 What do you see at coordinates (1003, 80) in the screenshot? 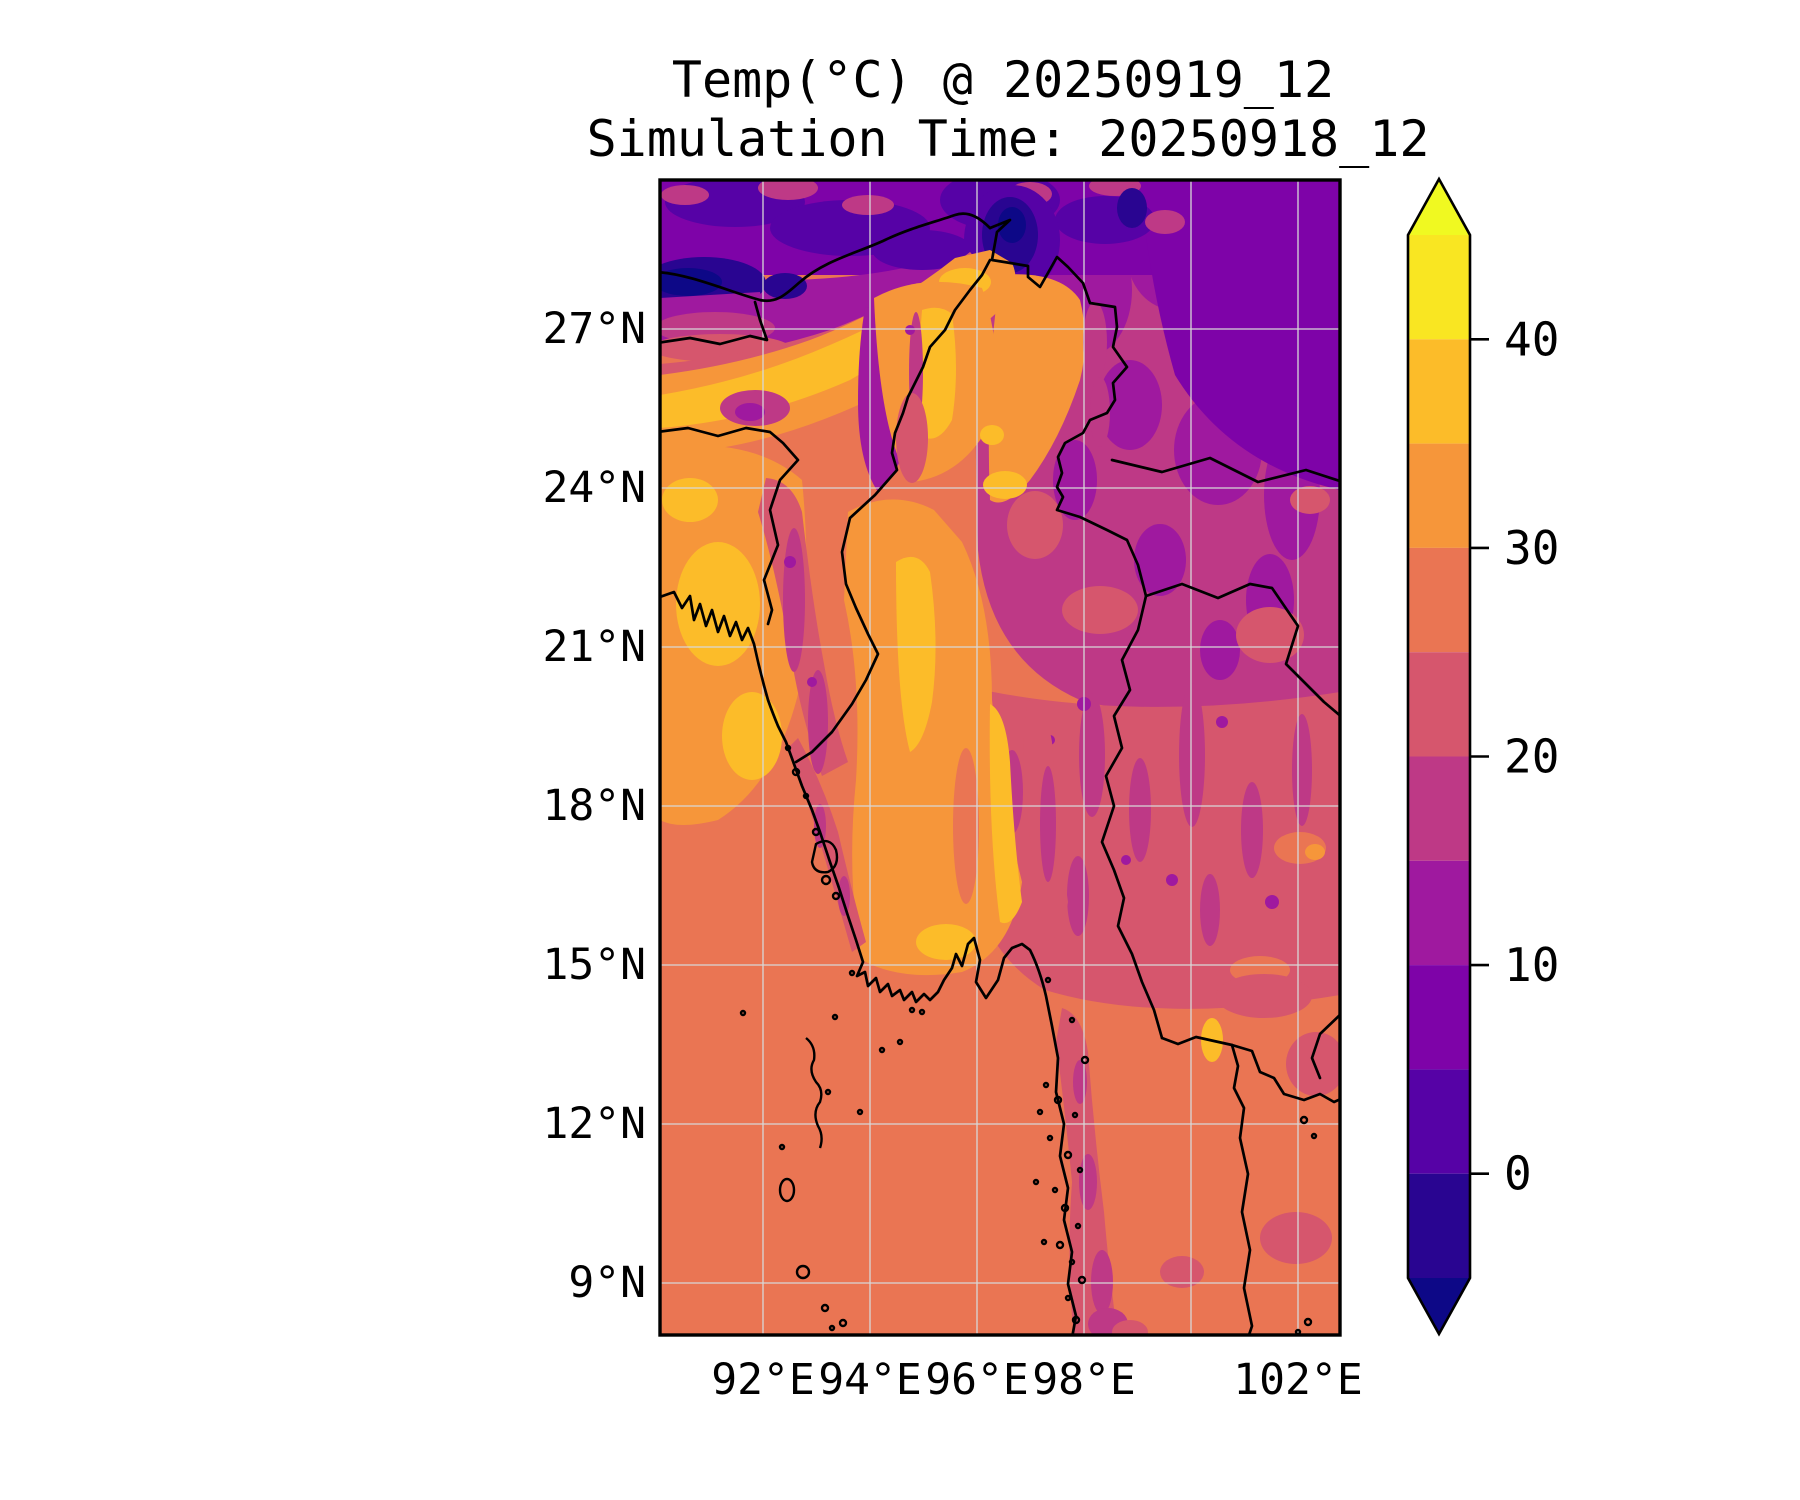
I see `plot-title: Temp(°C) @ 20250919_12` at bounding box center [1003, 80].